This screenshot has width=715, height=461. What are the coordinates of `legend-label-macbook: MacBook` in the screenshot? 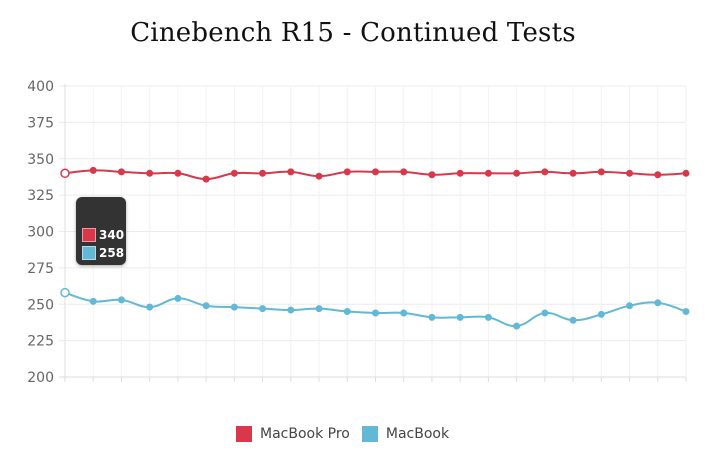 It's located at (417, 434).